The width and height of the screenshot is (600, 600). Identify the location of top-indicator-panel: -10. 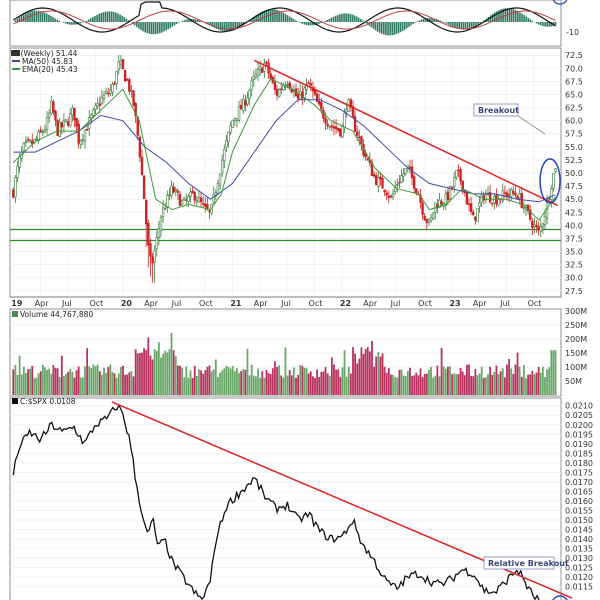
(294, 23).